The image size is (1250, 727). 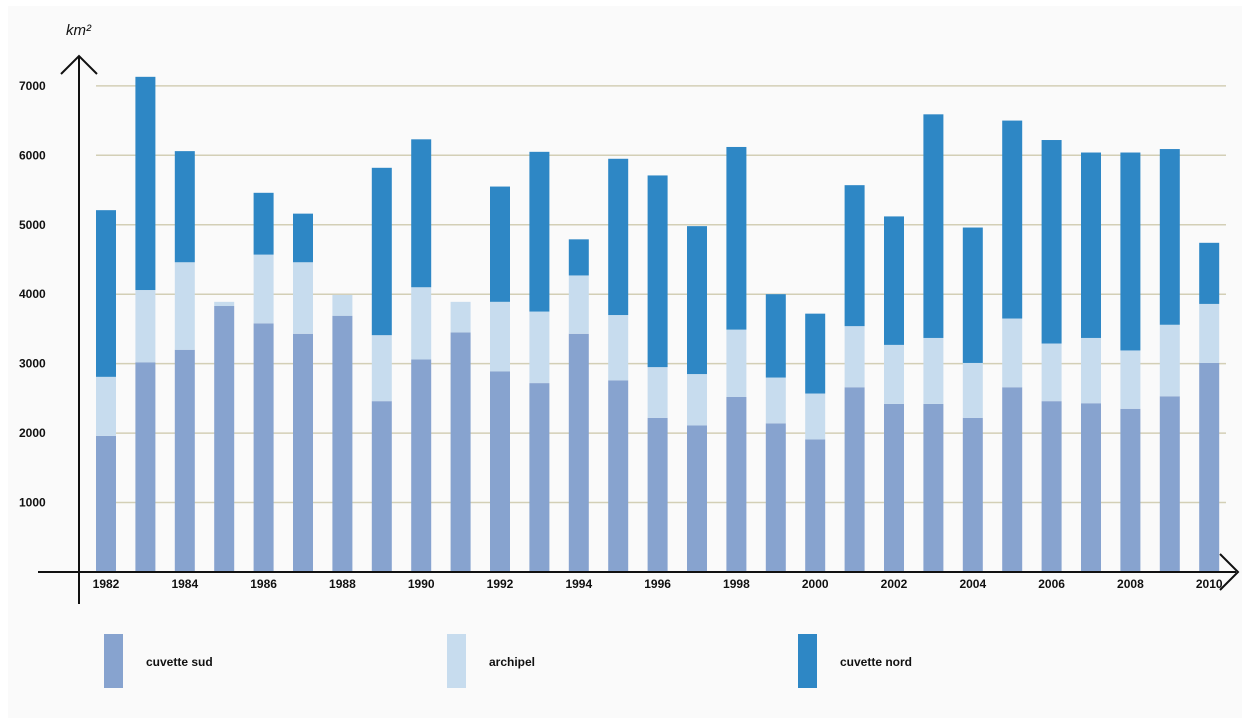 I want to click on bar-cuvette-sud-1986, so click(x=263, y=447).